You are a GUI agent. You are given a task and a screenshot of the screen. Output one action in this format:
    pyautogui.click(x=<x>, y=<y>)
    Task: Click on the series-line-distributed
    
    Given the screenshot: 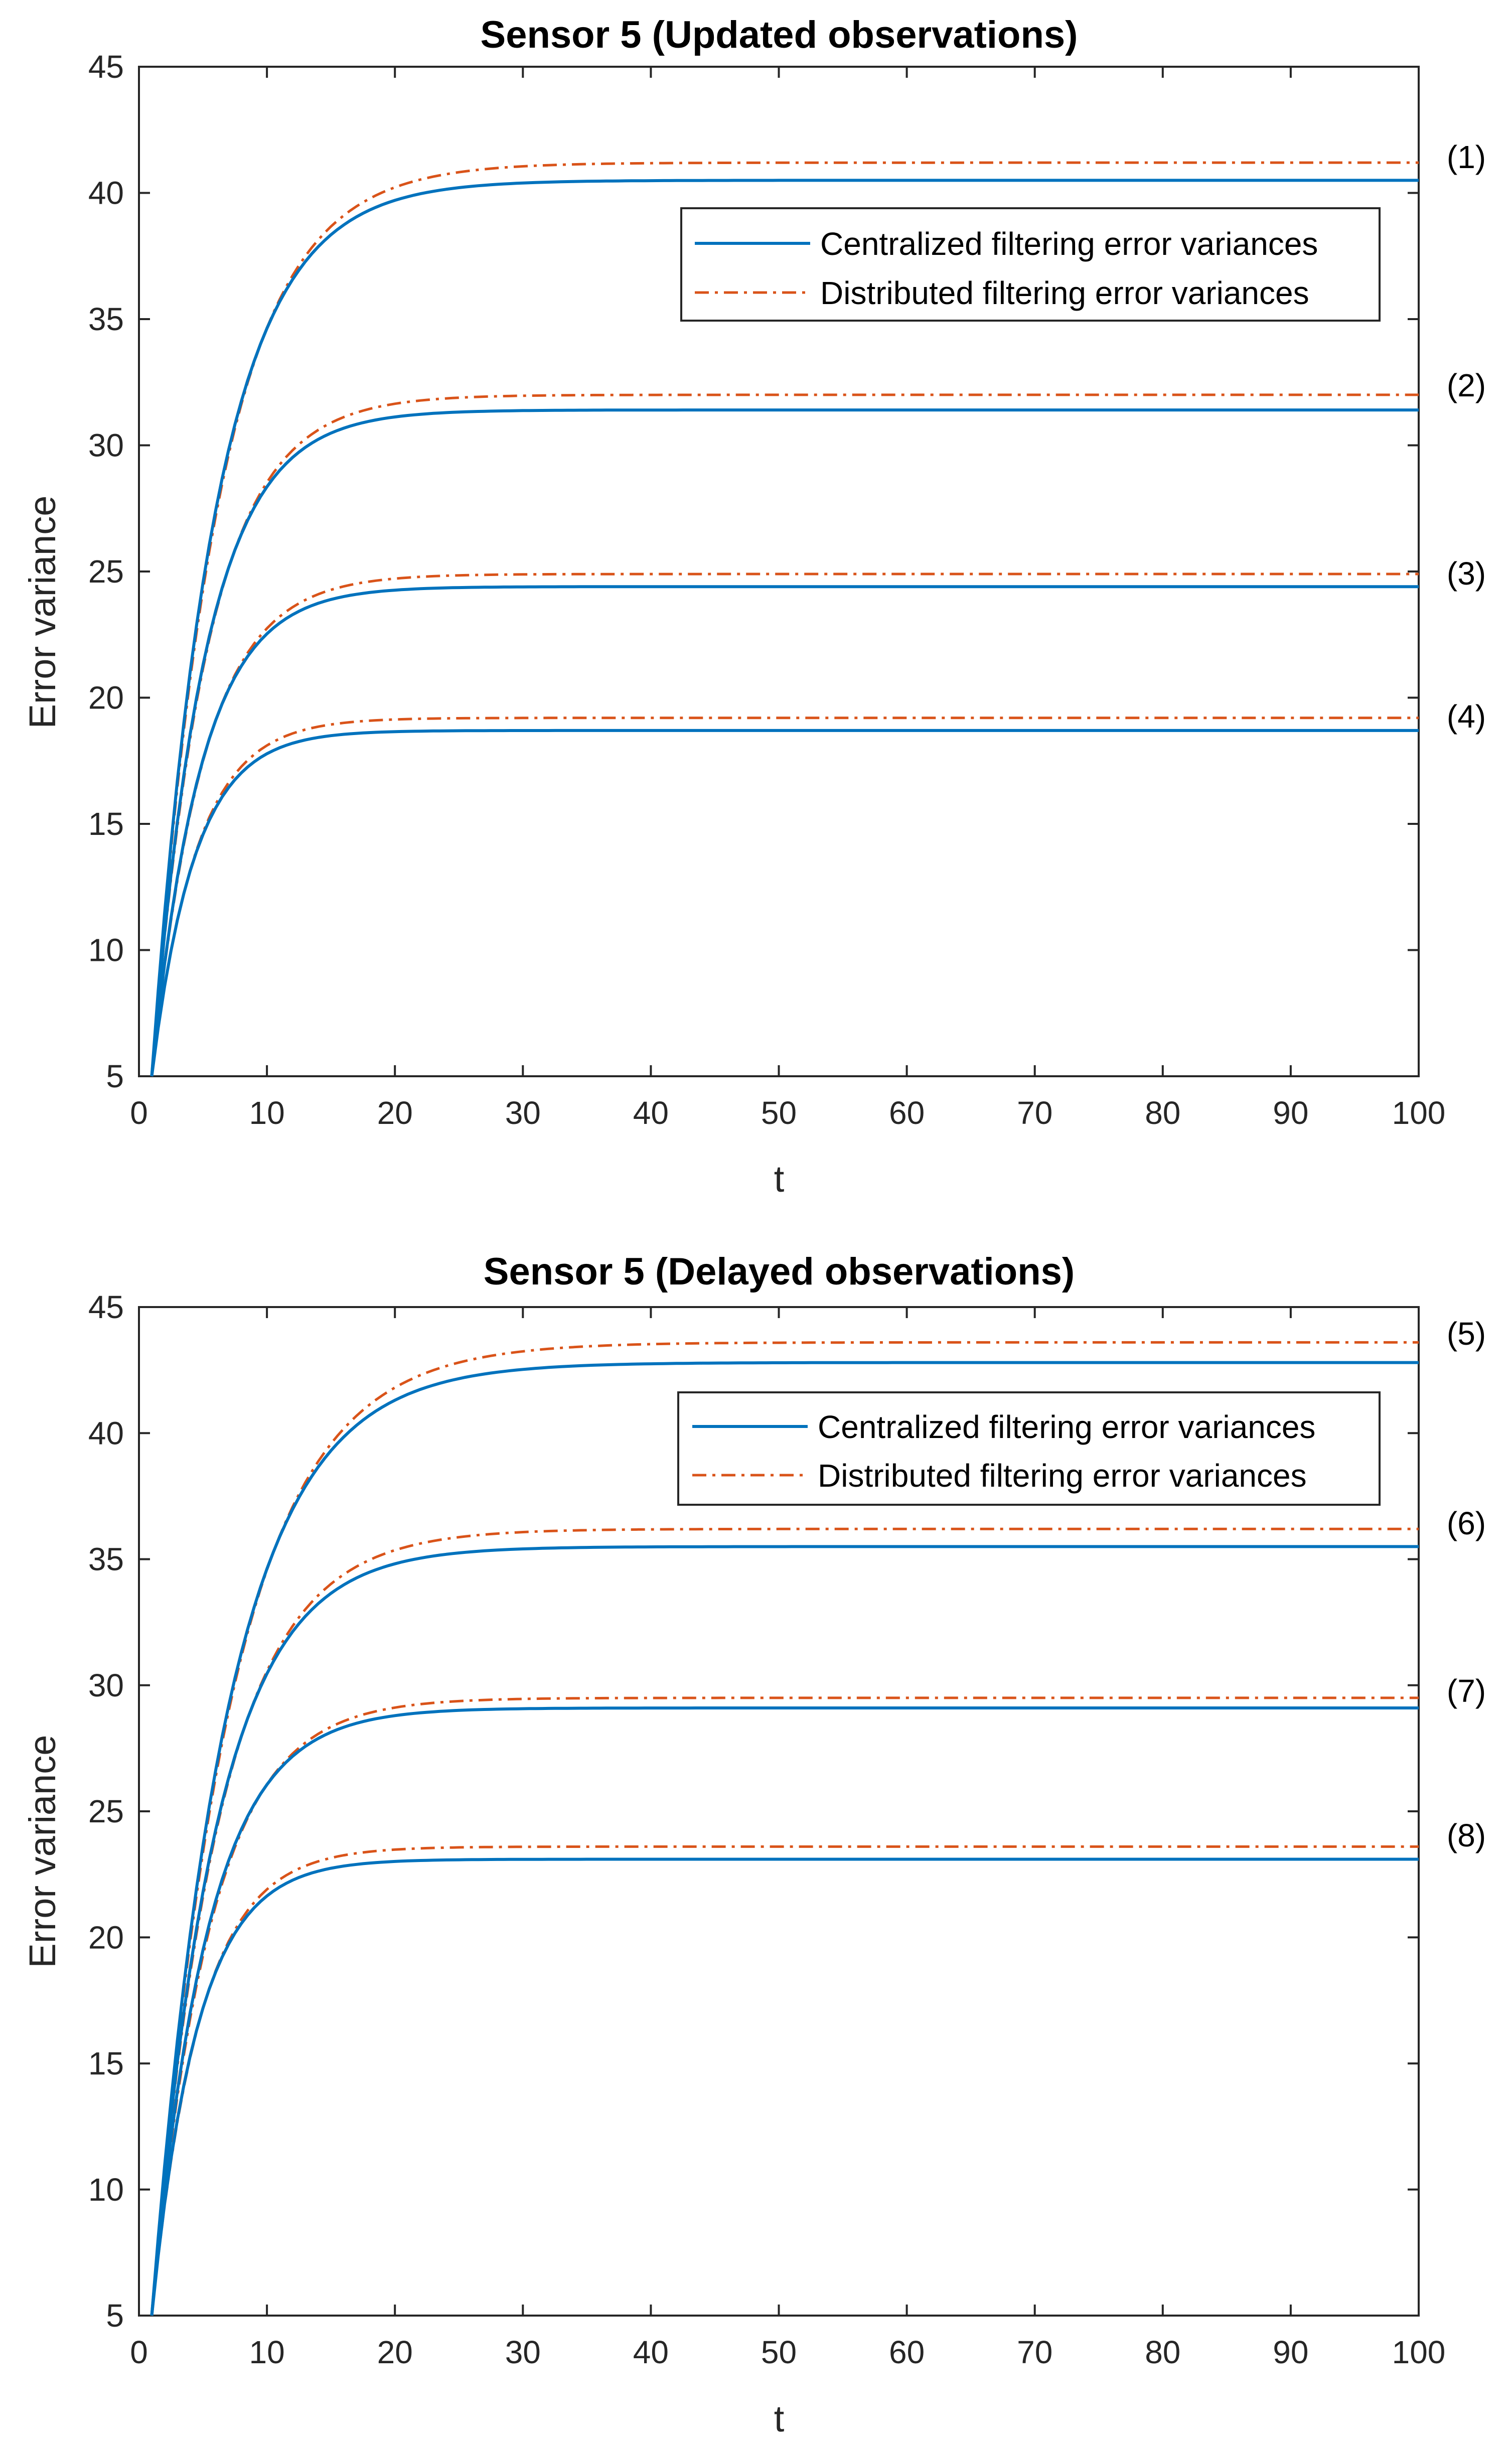 What is the action you would take?
    pyautogui.click(x=784, y=896)
    